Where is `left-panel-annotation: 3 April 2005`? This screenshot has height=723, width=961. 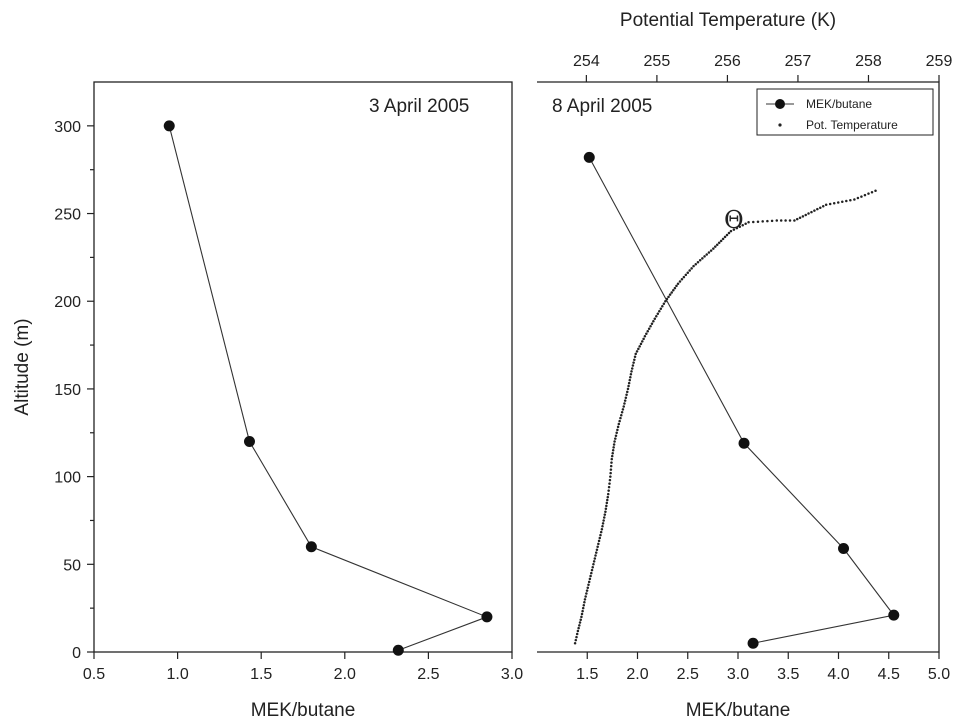
left-panel-annotation: 3 April 2005 is located at coordinates (419, 106).